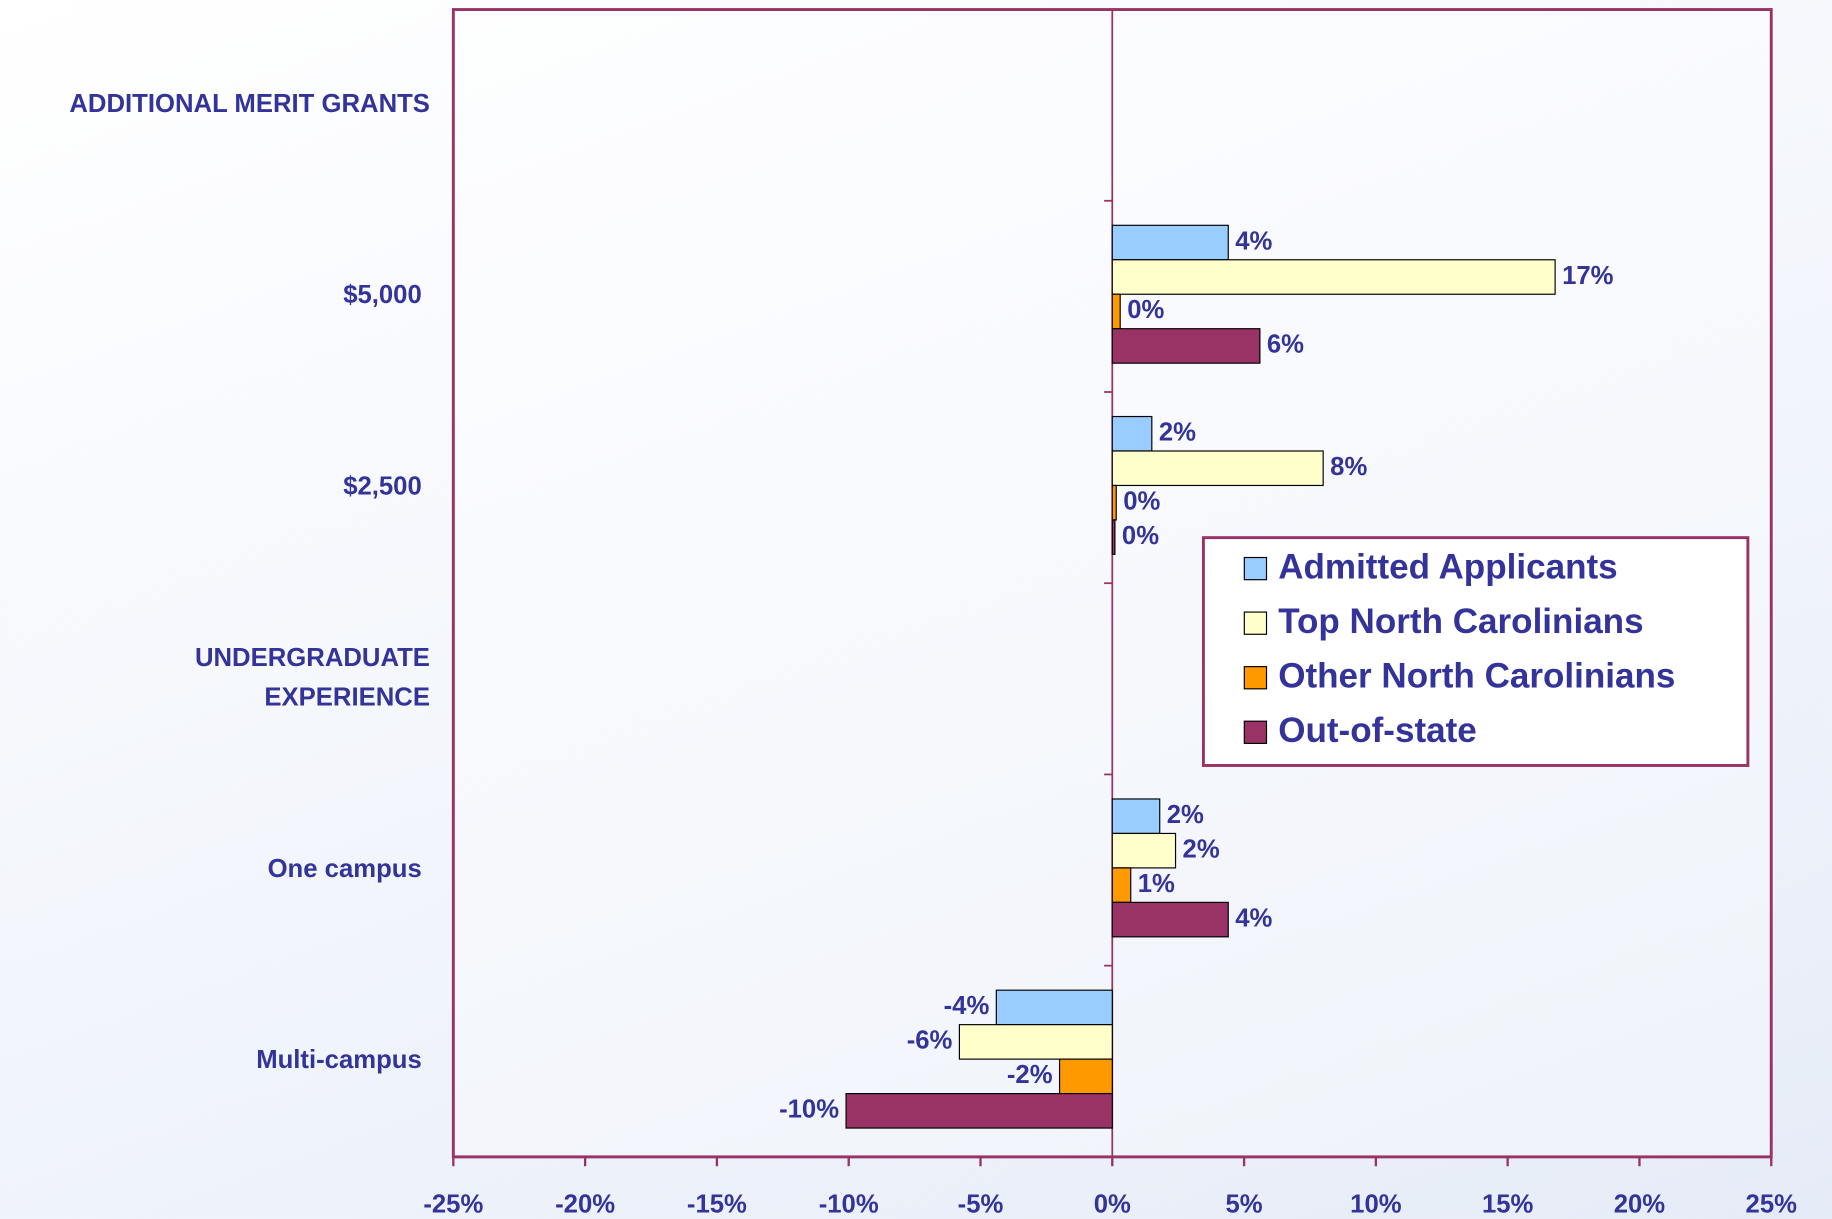 The width and height of the screenshot is (1832, 1219). I want to click on category-label: Multi-campus, so click(339, 1060).